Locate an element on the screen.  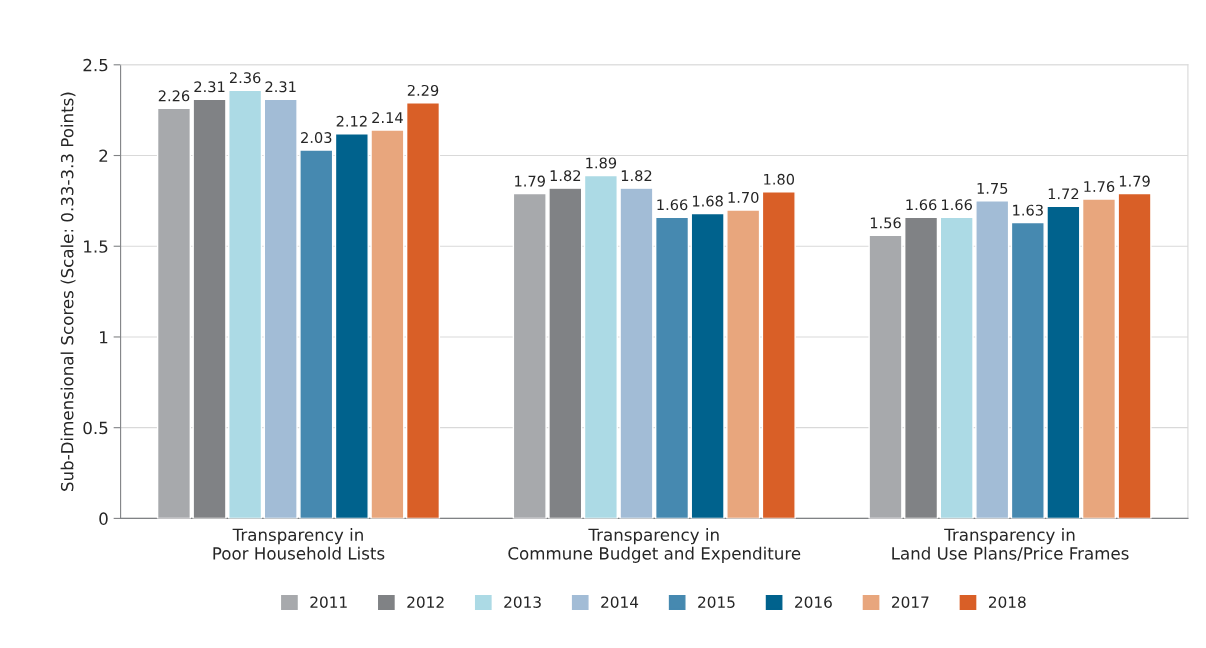
data-label: 2.03 is located at coordinates (316, 138).